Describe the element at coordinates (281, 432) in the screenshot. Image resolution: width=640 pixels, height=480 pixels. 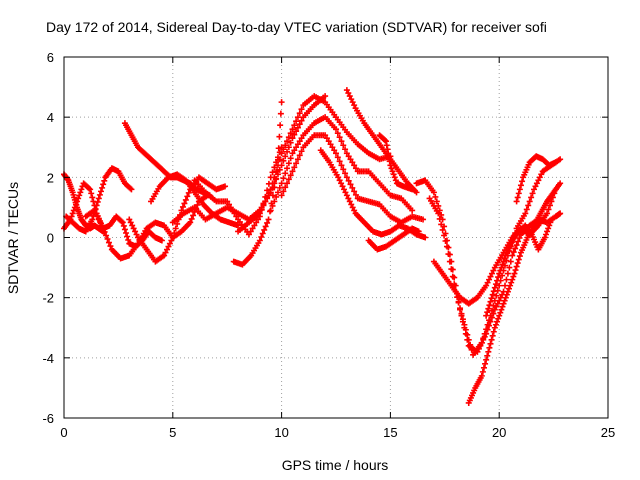
I see `x-tick-label: 10` at that location.